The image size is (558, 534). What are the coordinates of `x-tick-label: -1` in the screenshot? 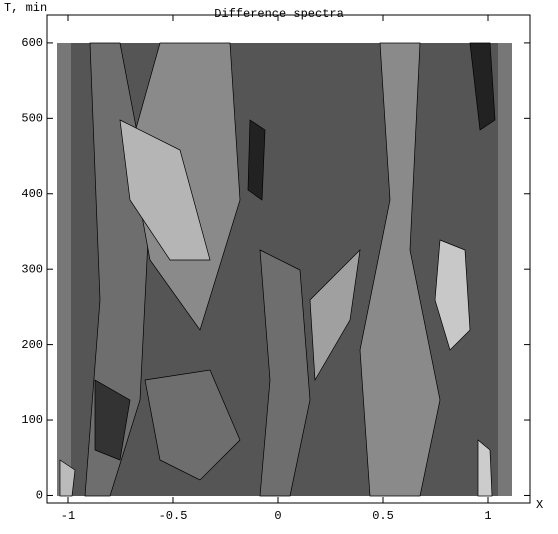 It's located at (68, 516).